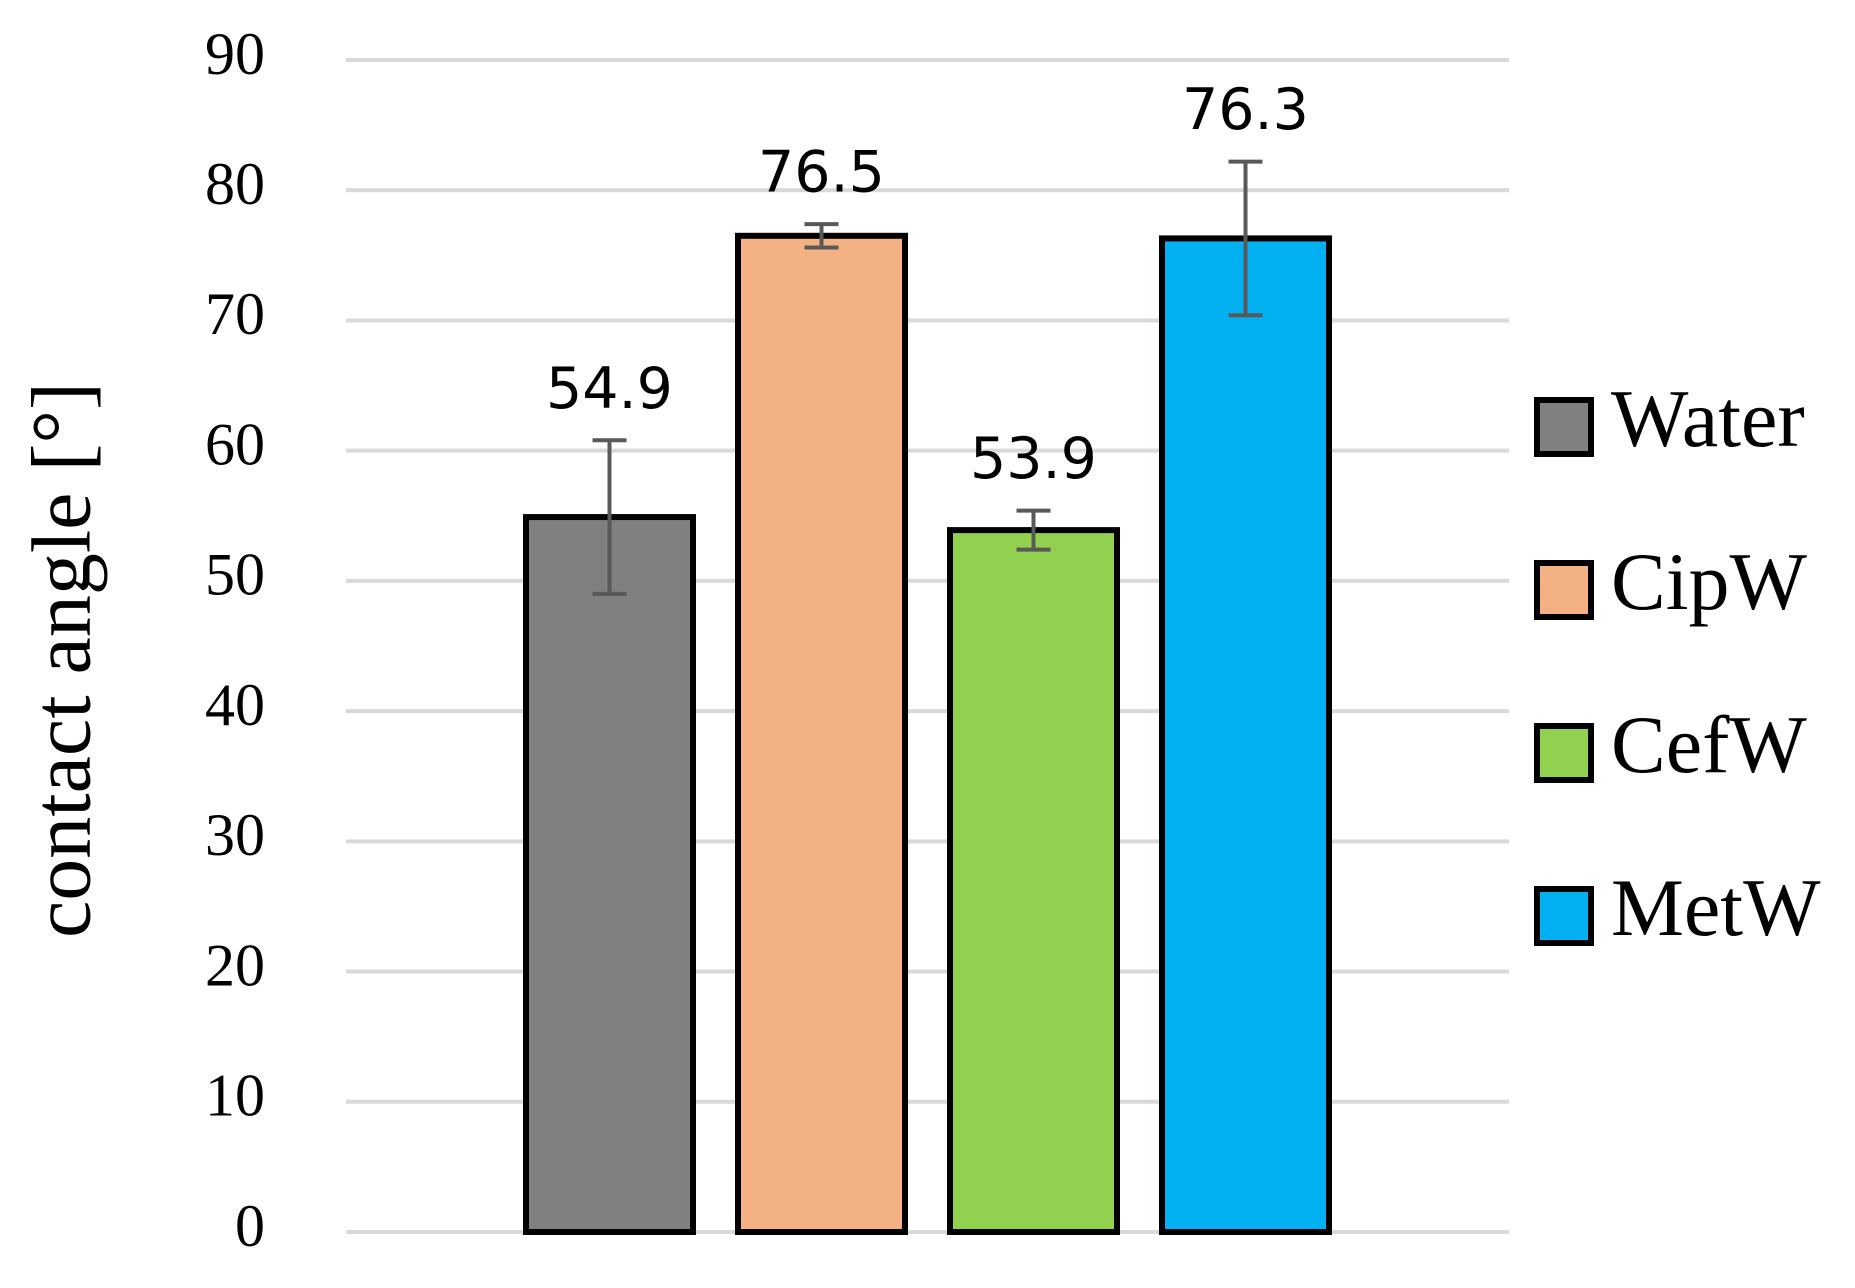 This screenshot has height=1288, width=1855. Describe the element at coordinates (235, 314) in the screenshot. I see `y-tick-label: 70` at that location.